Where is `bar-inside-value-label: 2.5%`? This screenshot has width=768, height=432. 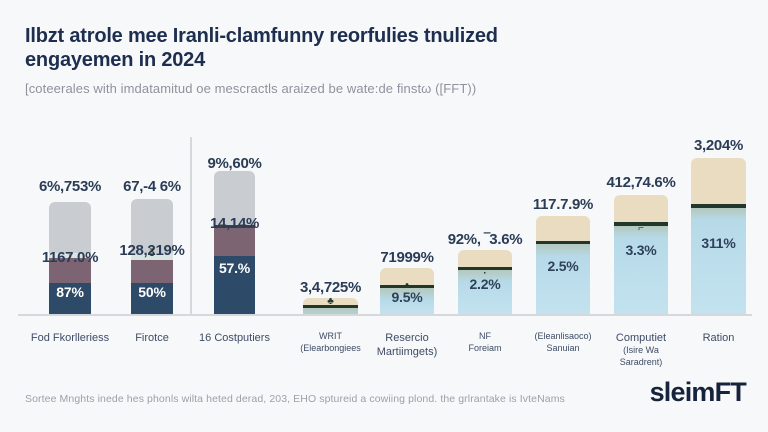 bar-inside-value-label: 2.5% is located at coordinates (563, 266).